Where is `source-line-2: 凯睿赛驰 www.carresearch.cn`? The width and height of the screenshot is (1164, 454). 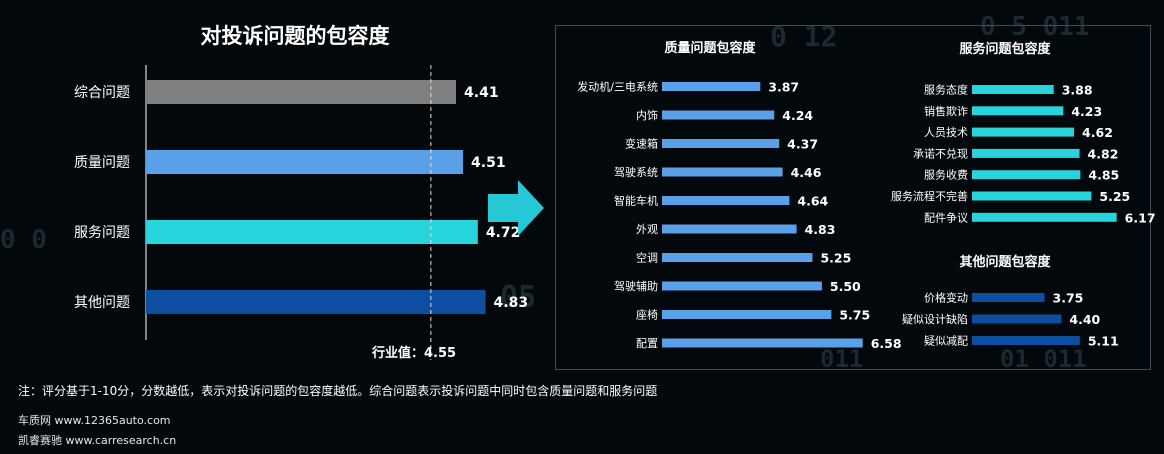
source-line-2: 凯睿赛驰 www.carresearch.cn is located at coordinates (97, 440).